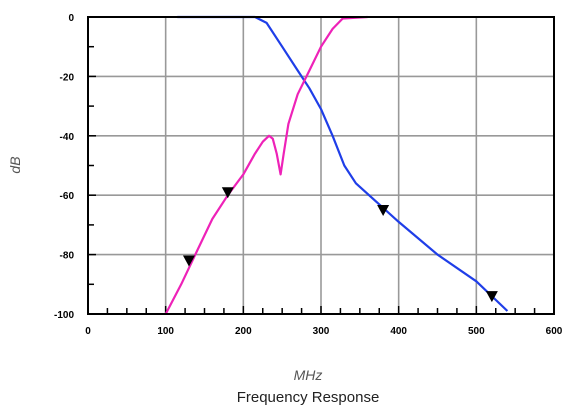 This screenshot has height=412, width=564. Describe the element at coordinates (67, 137) in the screenshot. I see `y-tick-label: -40` at that location.